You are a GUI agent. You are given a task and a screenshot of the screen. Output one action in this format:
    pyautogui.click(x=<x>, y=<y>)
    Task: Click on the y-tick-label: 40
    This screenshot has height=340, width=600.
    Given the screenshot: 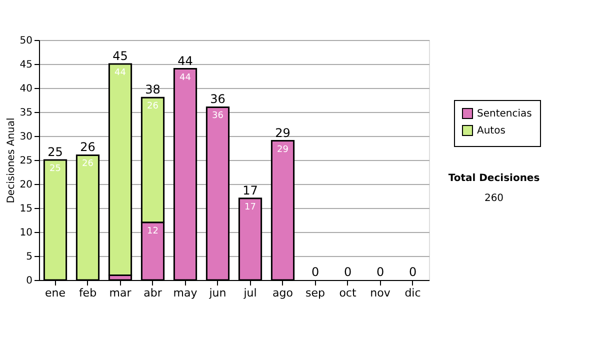 What is the action you would take?
    pyautogui.click(x=26, y=89)
    